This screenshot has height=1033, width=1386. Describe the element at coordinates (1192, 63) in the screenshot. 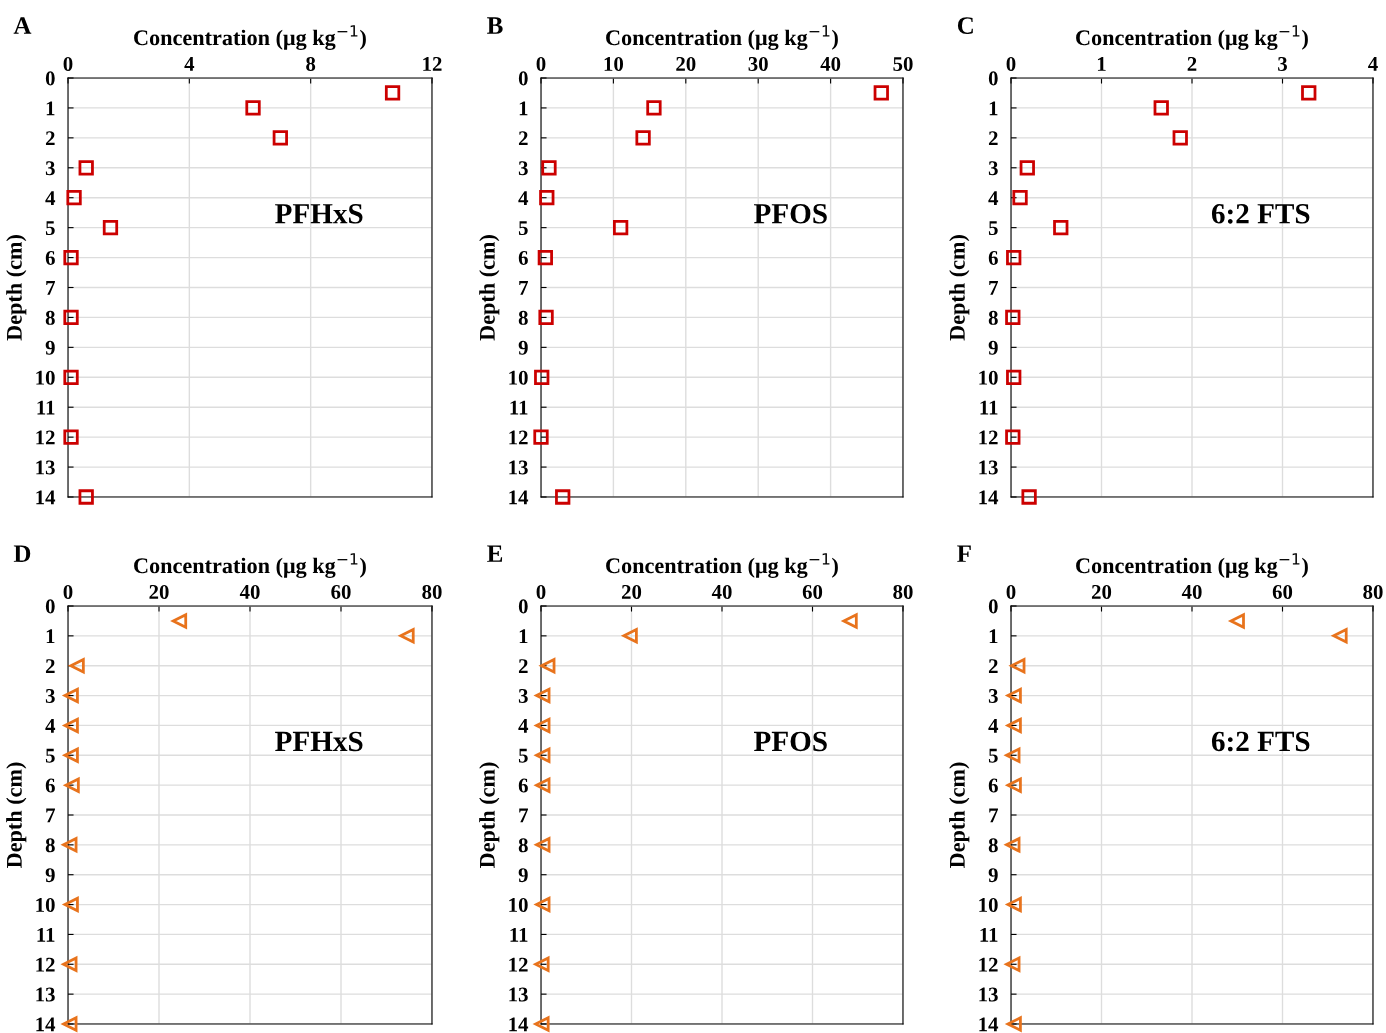

I see `x-tick-label: 2` at that location.